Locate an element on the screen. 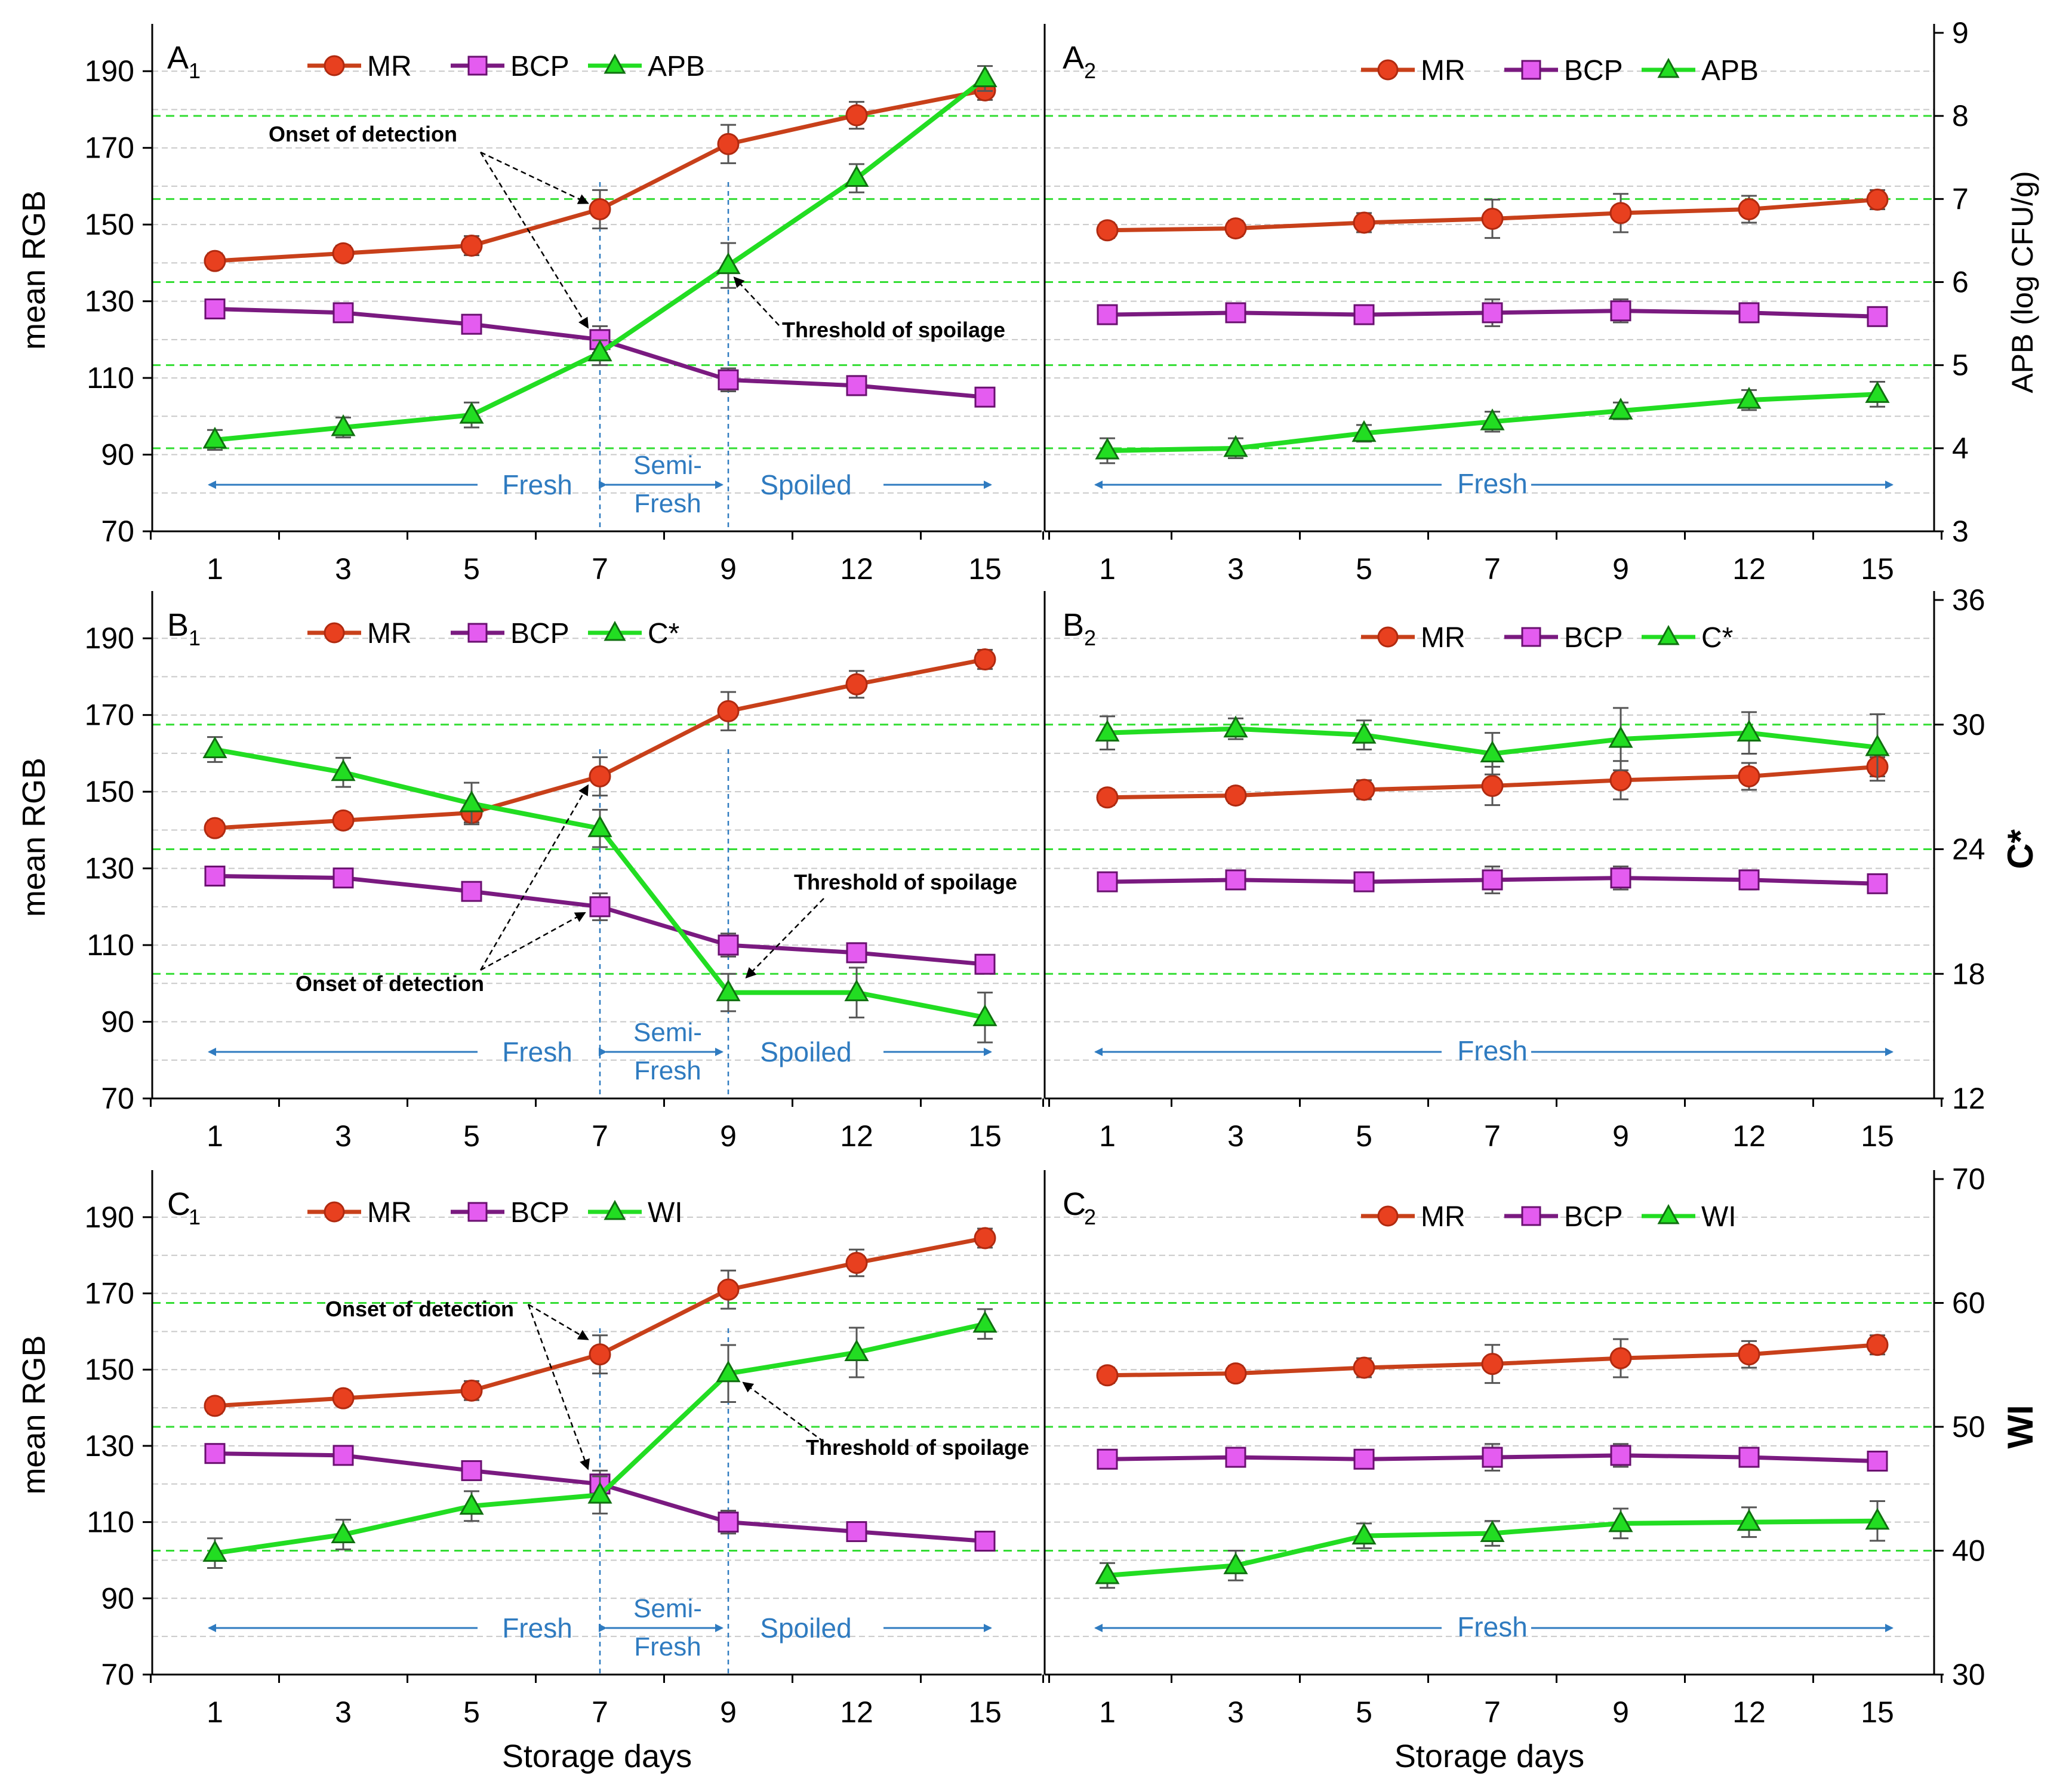 This screenshot has height=1785, width=2072. series-bcp is located at coordinates (1492, 1458).